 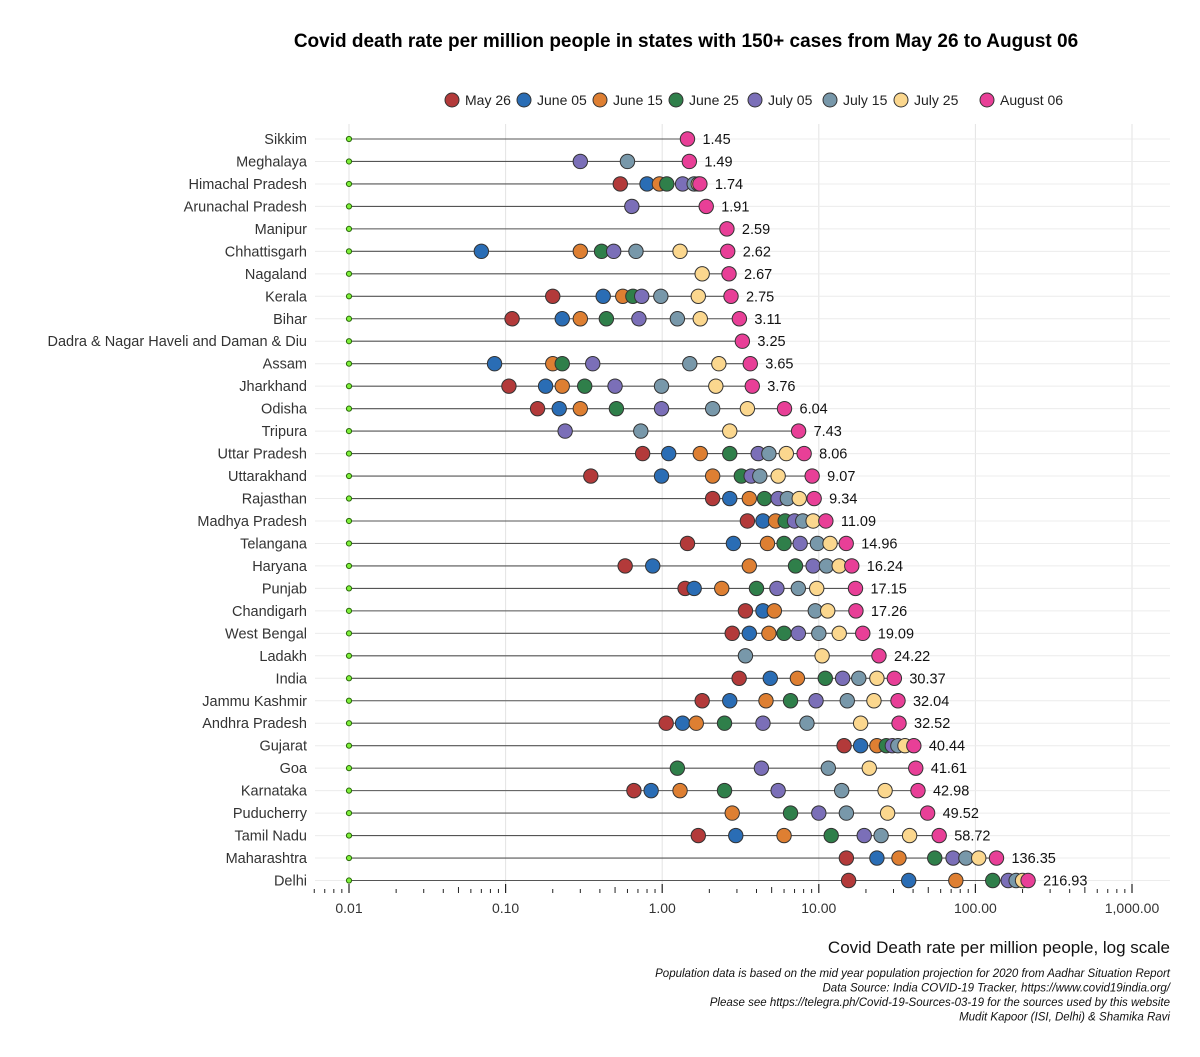 What do you see at coordinates (416, 341) in the screenshot?
I see `state-row-dadra-and-nagar-haveli-and-daman-and-diu: Dadra & Nagar Haveli and Daman & Diu 3.25` at bounding box center [416, 341].